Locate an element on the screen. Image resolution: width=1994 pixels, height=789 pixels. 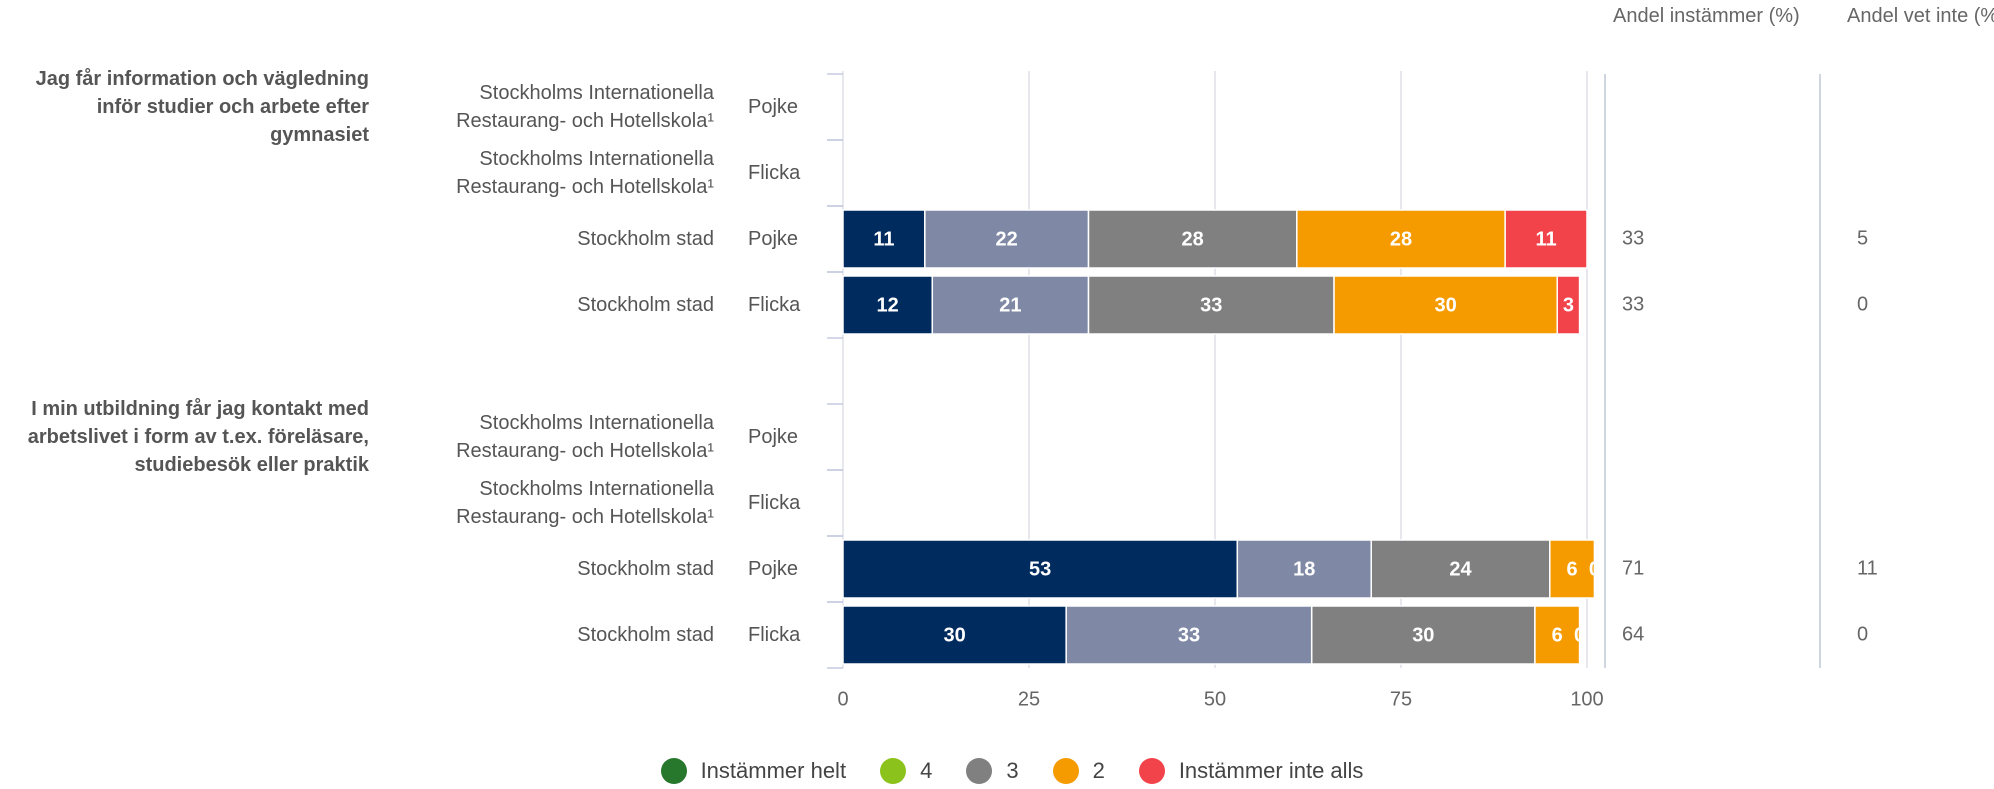
x-tick-label: 25 is located at coordinates (1029, 699).